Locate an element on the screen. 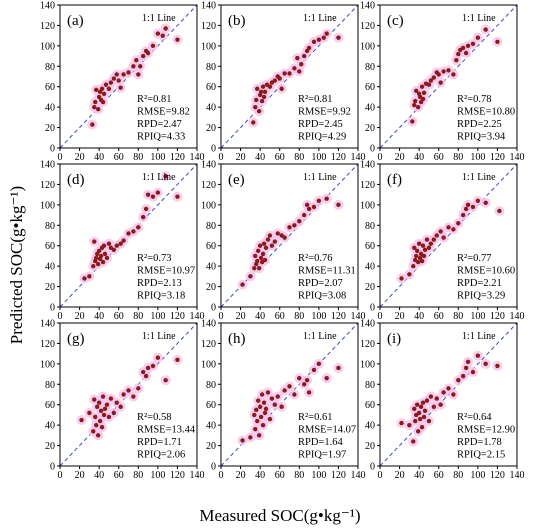  panel-frame is located at coordinates (128, 76).